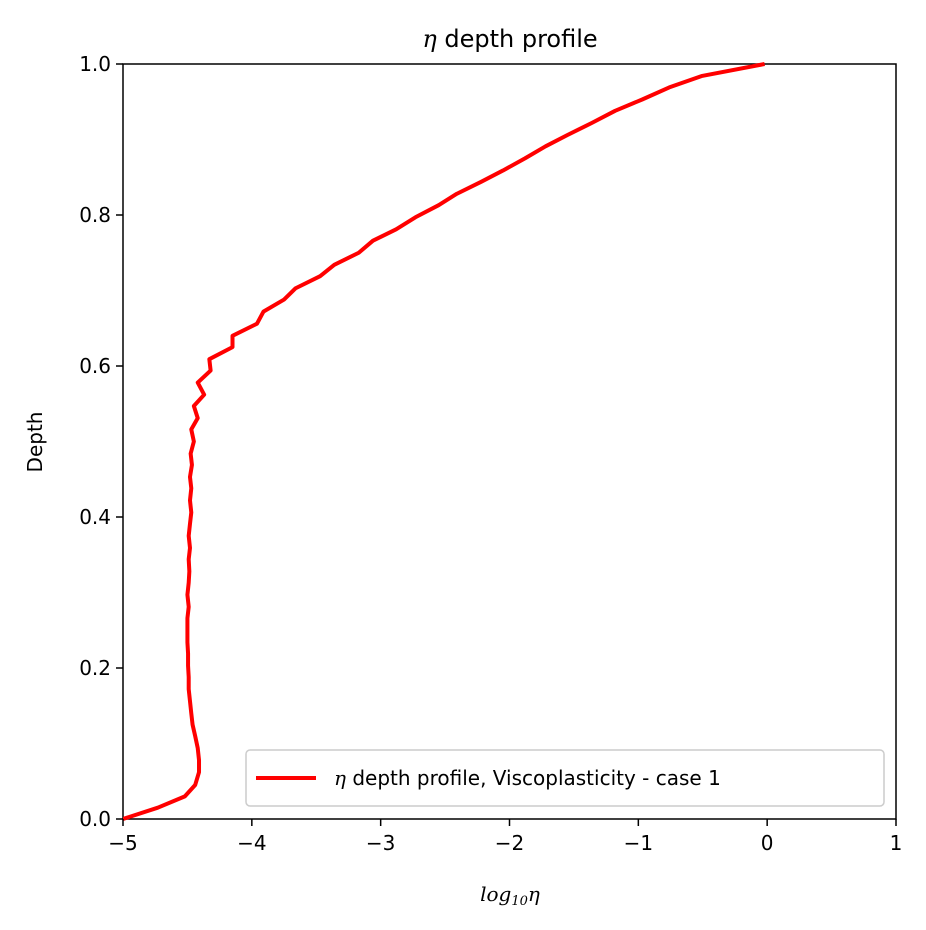 This screenshot has width=926, height=930. Describe the element at coordinates (429, 39) in the screenshot. I see `title-symbol: η` at that location.